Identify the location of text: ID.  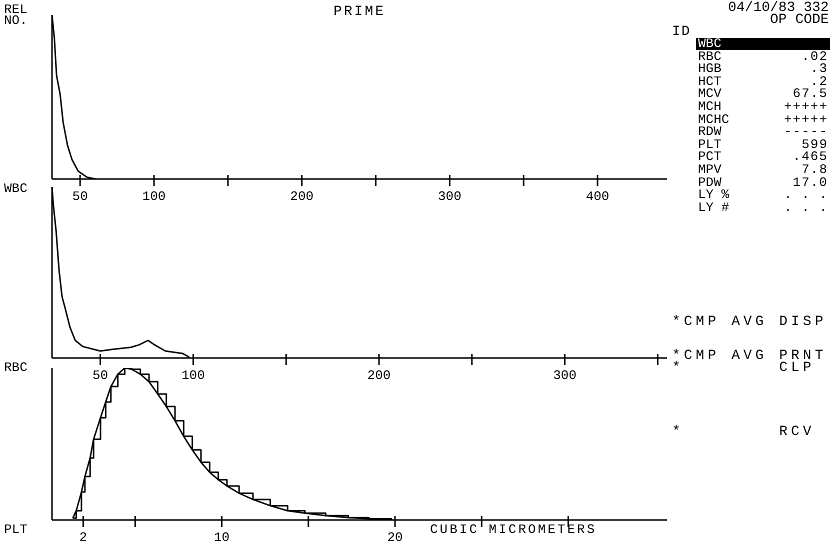
(681, 32).